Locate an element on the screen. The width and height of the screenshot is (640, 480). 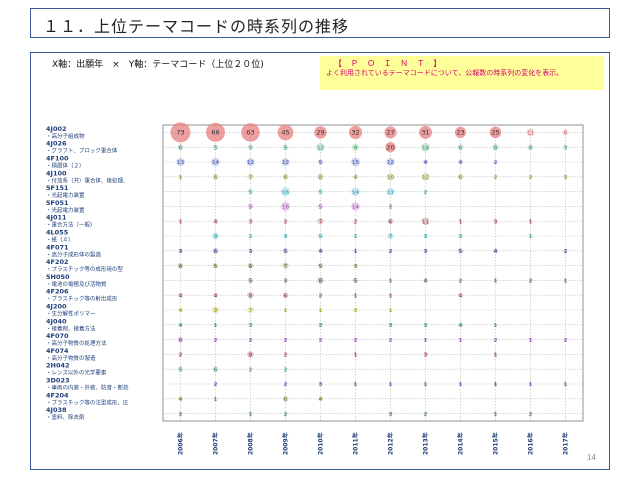
row-desc-label: ・付加系（共）重合体、後処理、 is located at coordinates (87, 180).